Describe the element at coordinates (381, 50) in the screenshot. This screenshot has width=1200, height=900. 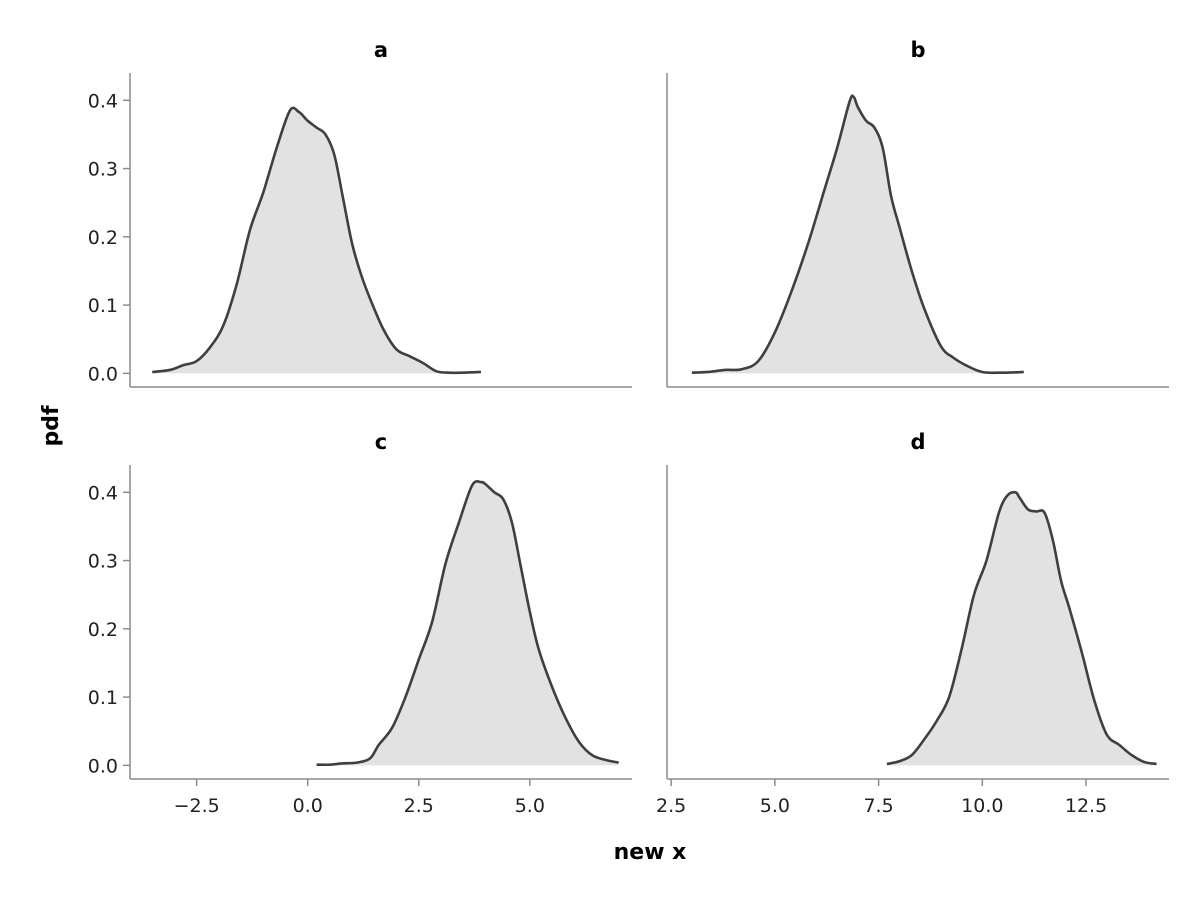
I see `panel-title-a: a` at that location.